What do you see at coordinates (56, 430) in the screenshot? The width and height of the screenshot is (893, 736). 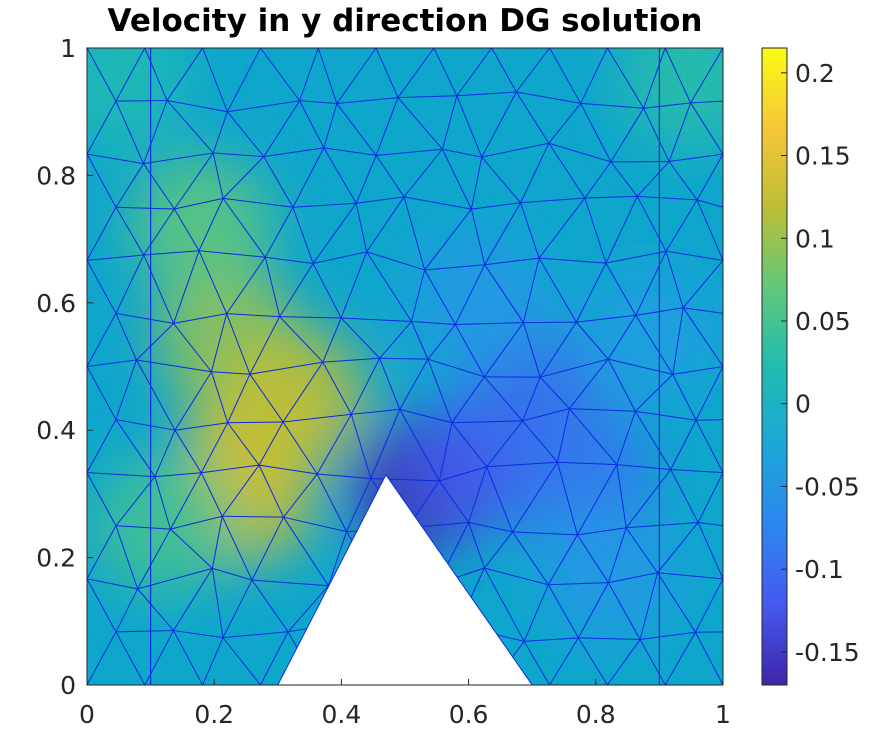 I see `y-tick-label: 0.4` at bounding box center [56, 430].